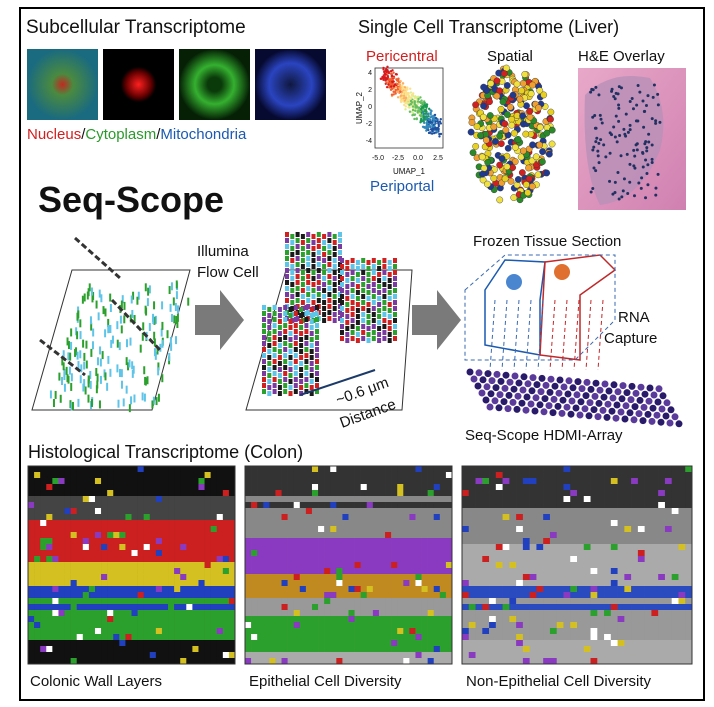  I want to click on he-cells, so click(625, 142).